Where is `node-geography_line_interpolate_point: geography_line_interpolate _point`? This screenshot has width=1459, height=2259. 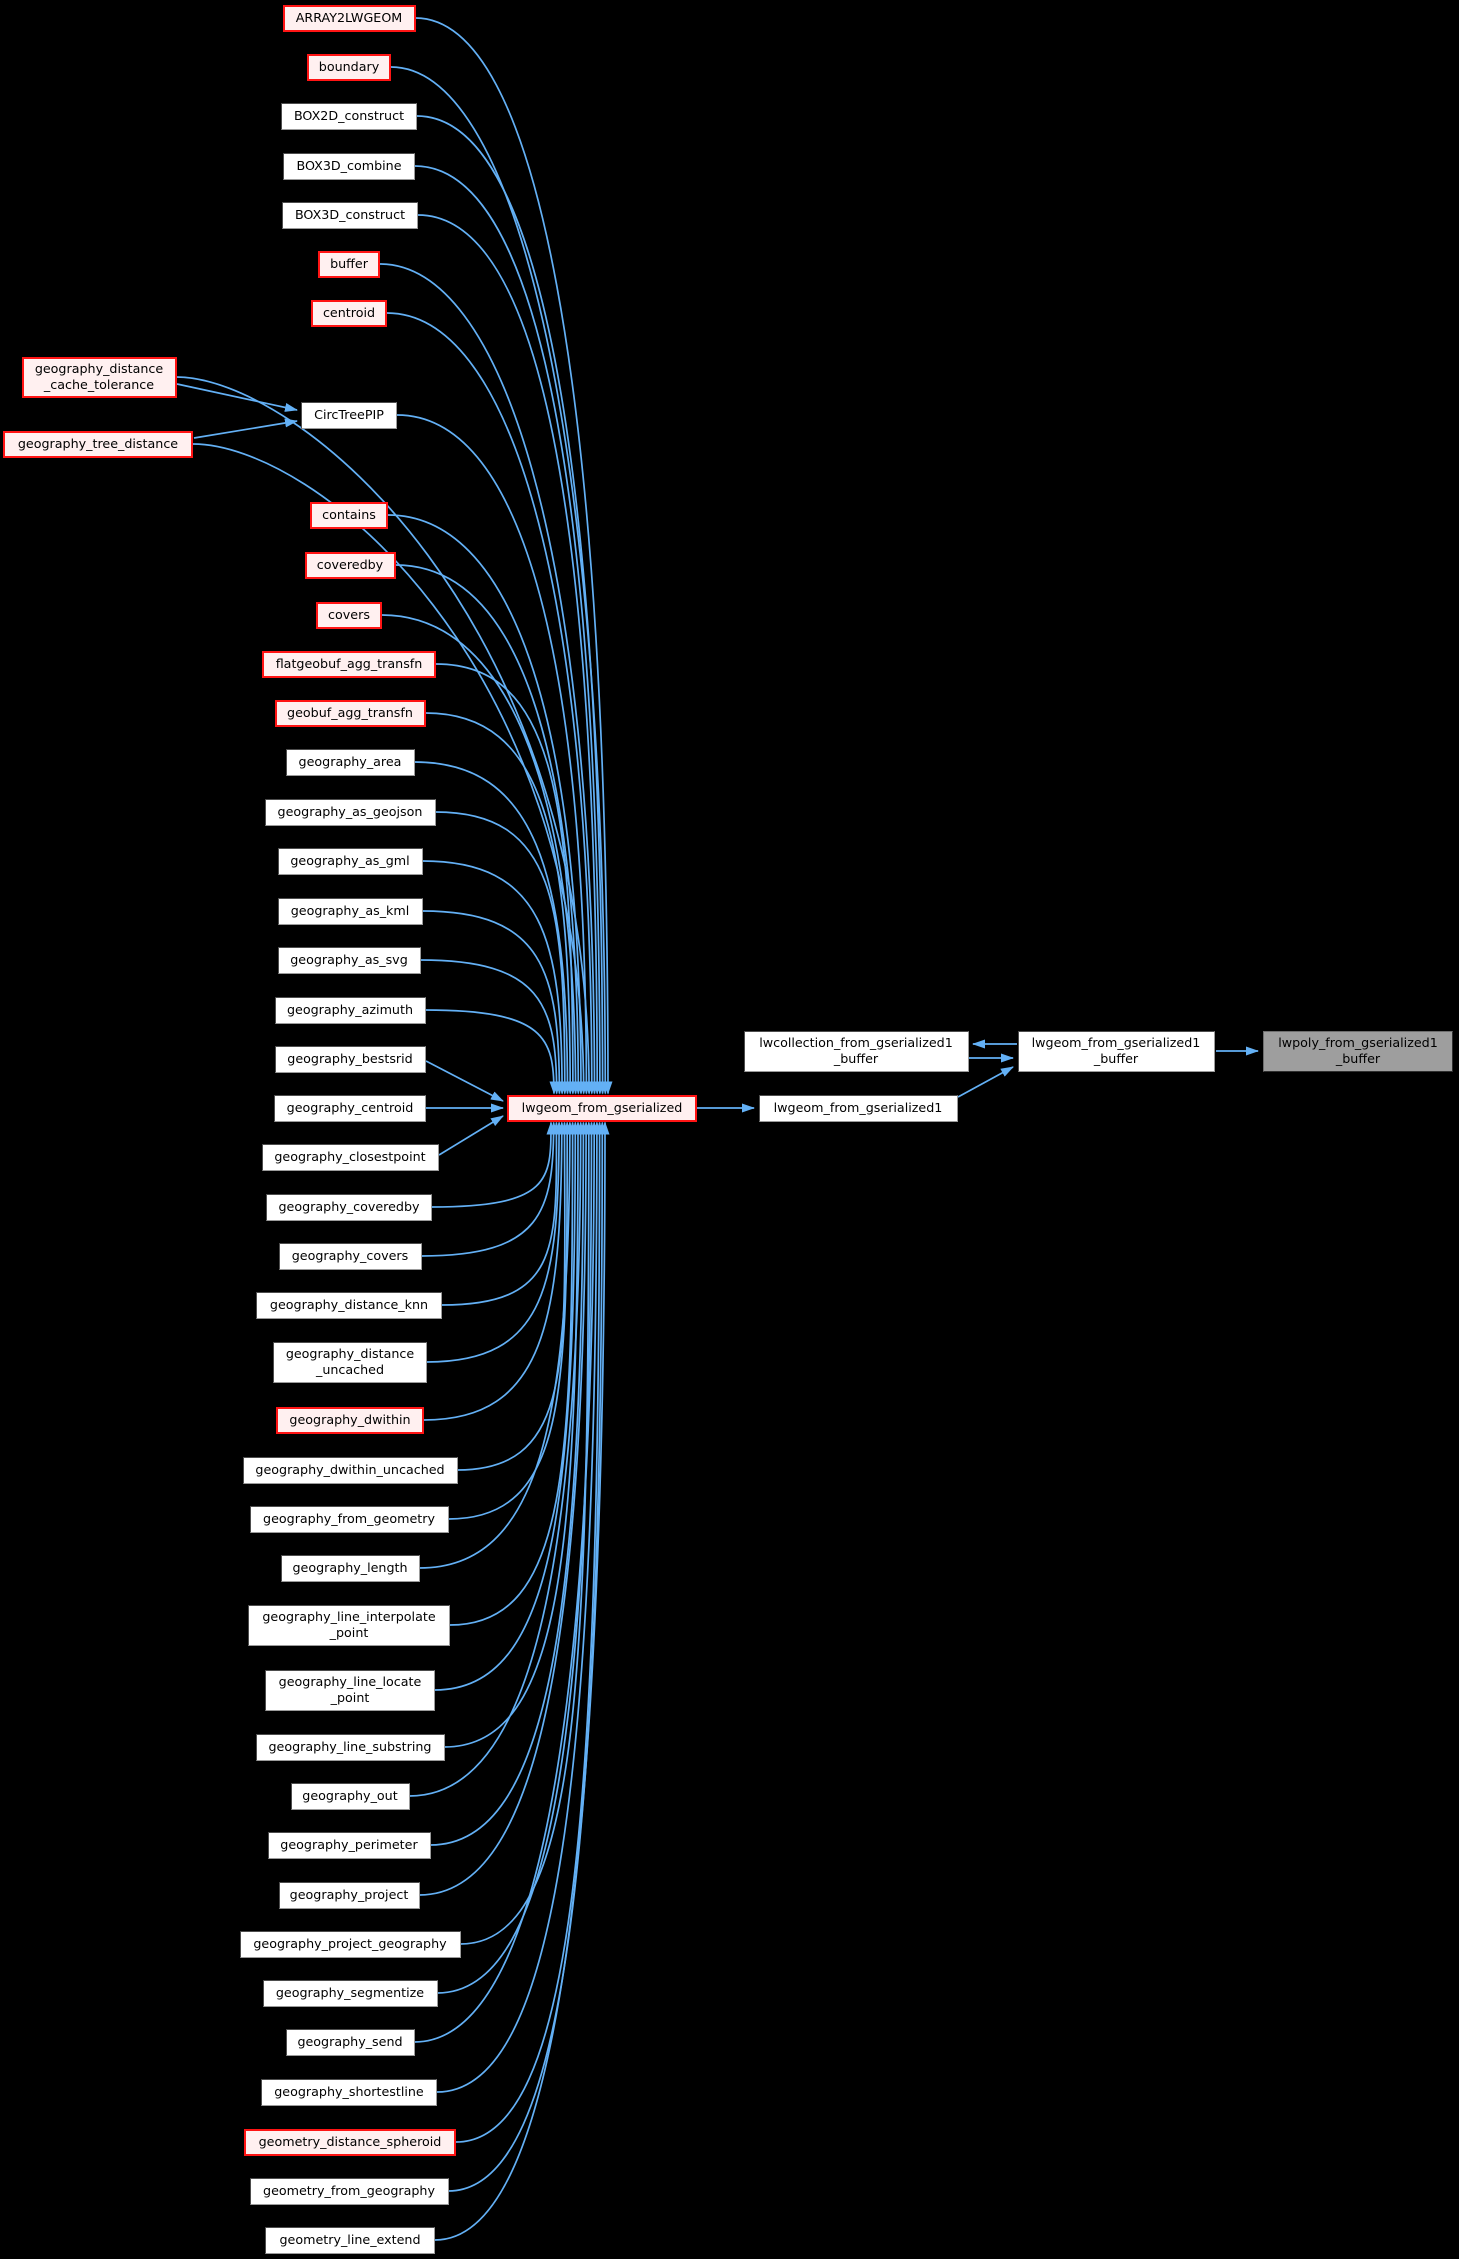
node-geography_line_interpolate_point: geography_line_interpolate _point is located at coordinates (349, 1625).